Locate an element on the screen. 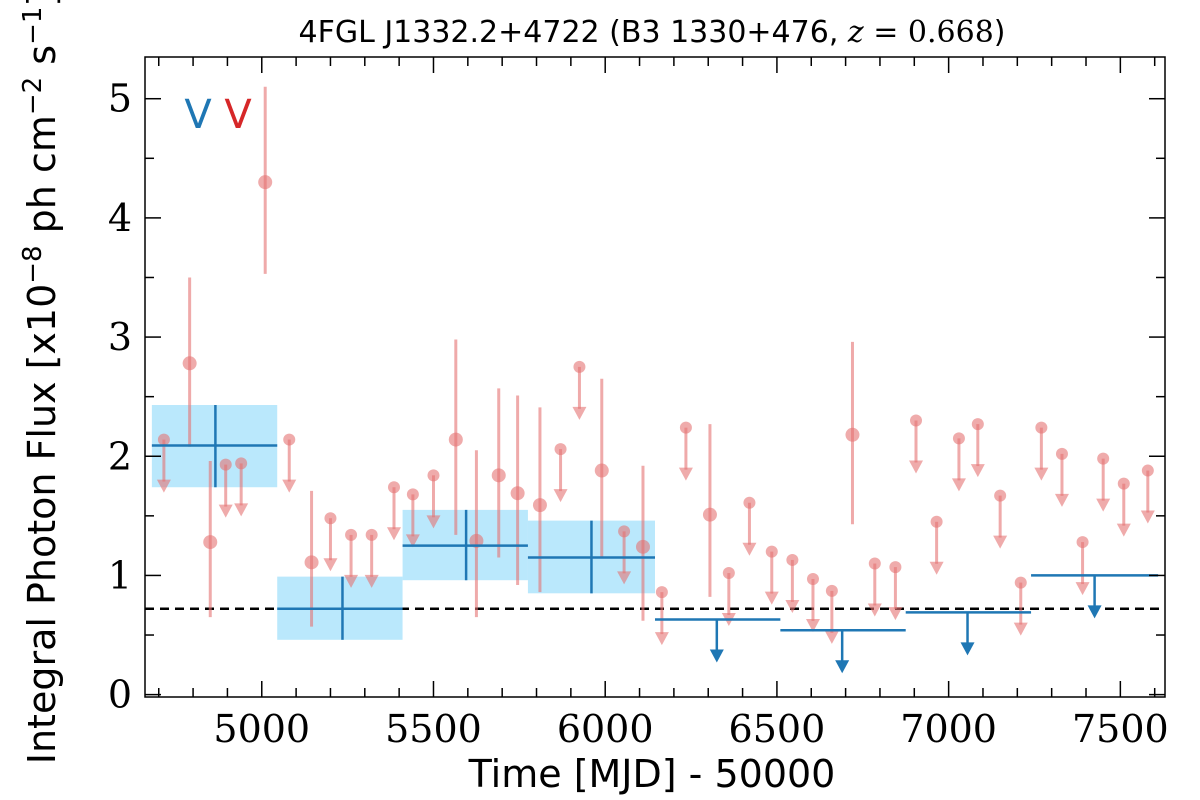 The height and width of the screenshot is (800, 1200). x-axis-label: Time [MJD] - 50000 is located at coordinates (652, 774).